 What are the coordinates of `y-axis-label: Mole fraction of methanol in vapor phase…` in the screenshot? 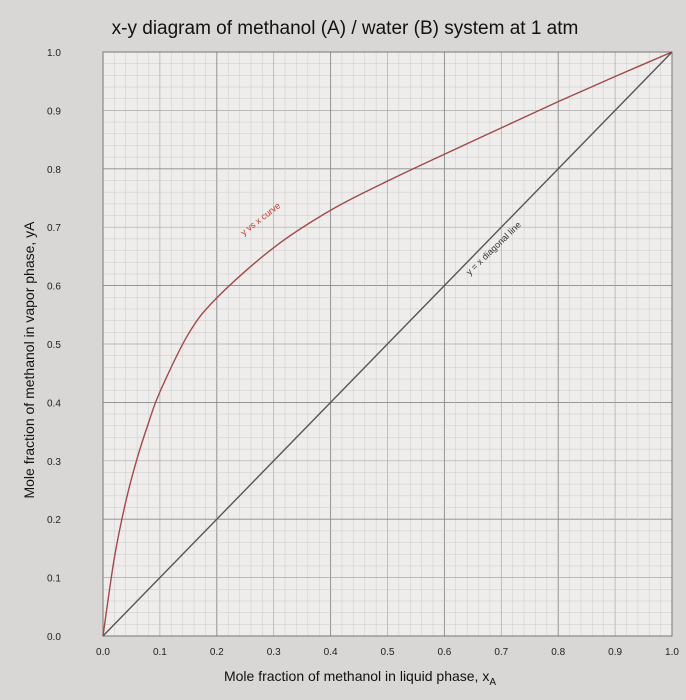 It's located at (29, 360).